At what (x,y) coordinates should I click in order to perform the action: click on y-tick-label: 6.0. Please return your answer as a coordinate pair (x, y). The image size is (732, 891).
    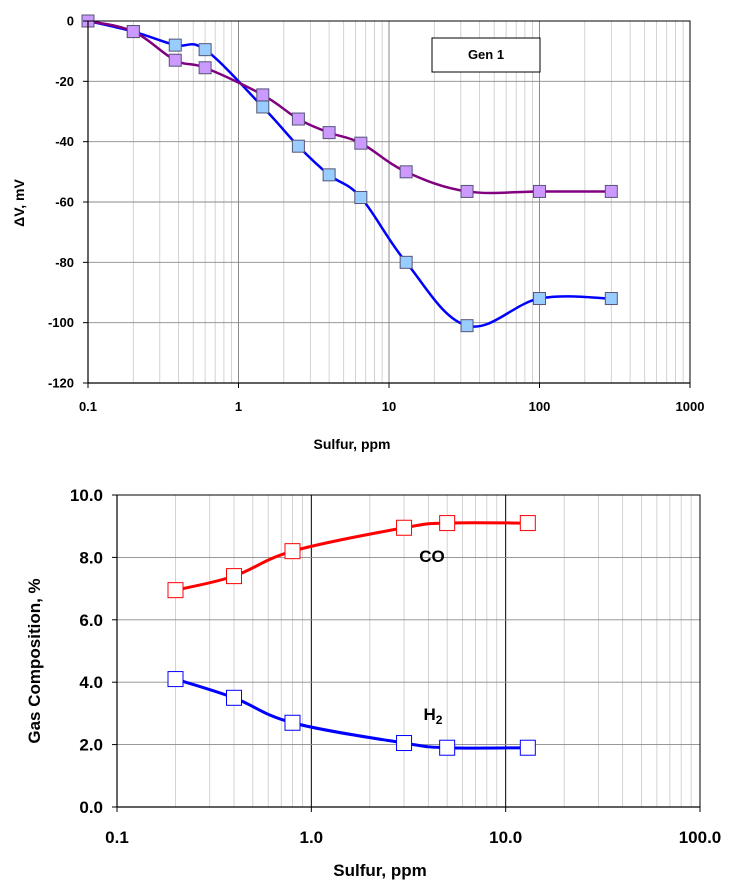
    Looking at the image, I should click on (91, 620).